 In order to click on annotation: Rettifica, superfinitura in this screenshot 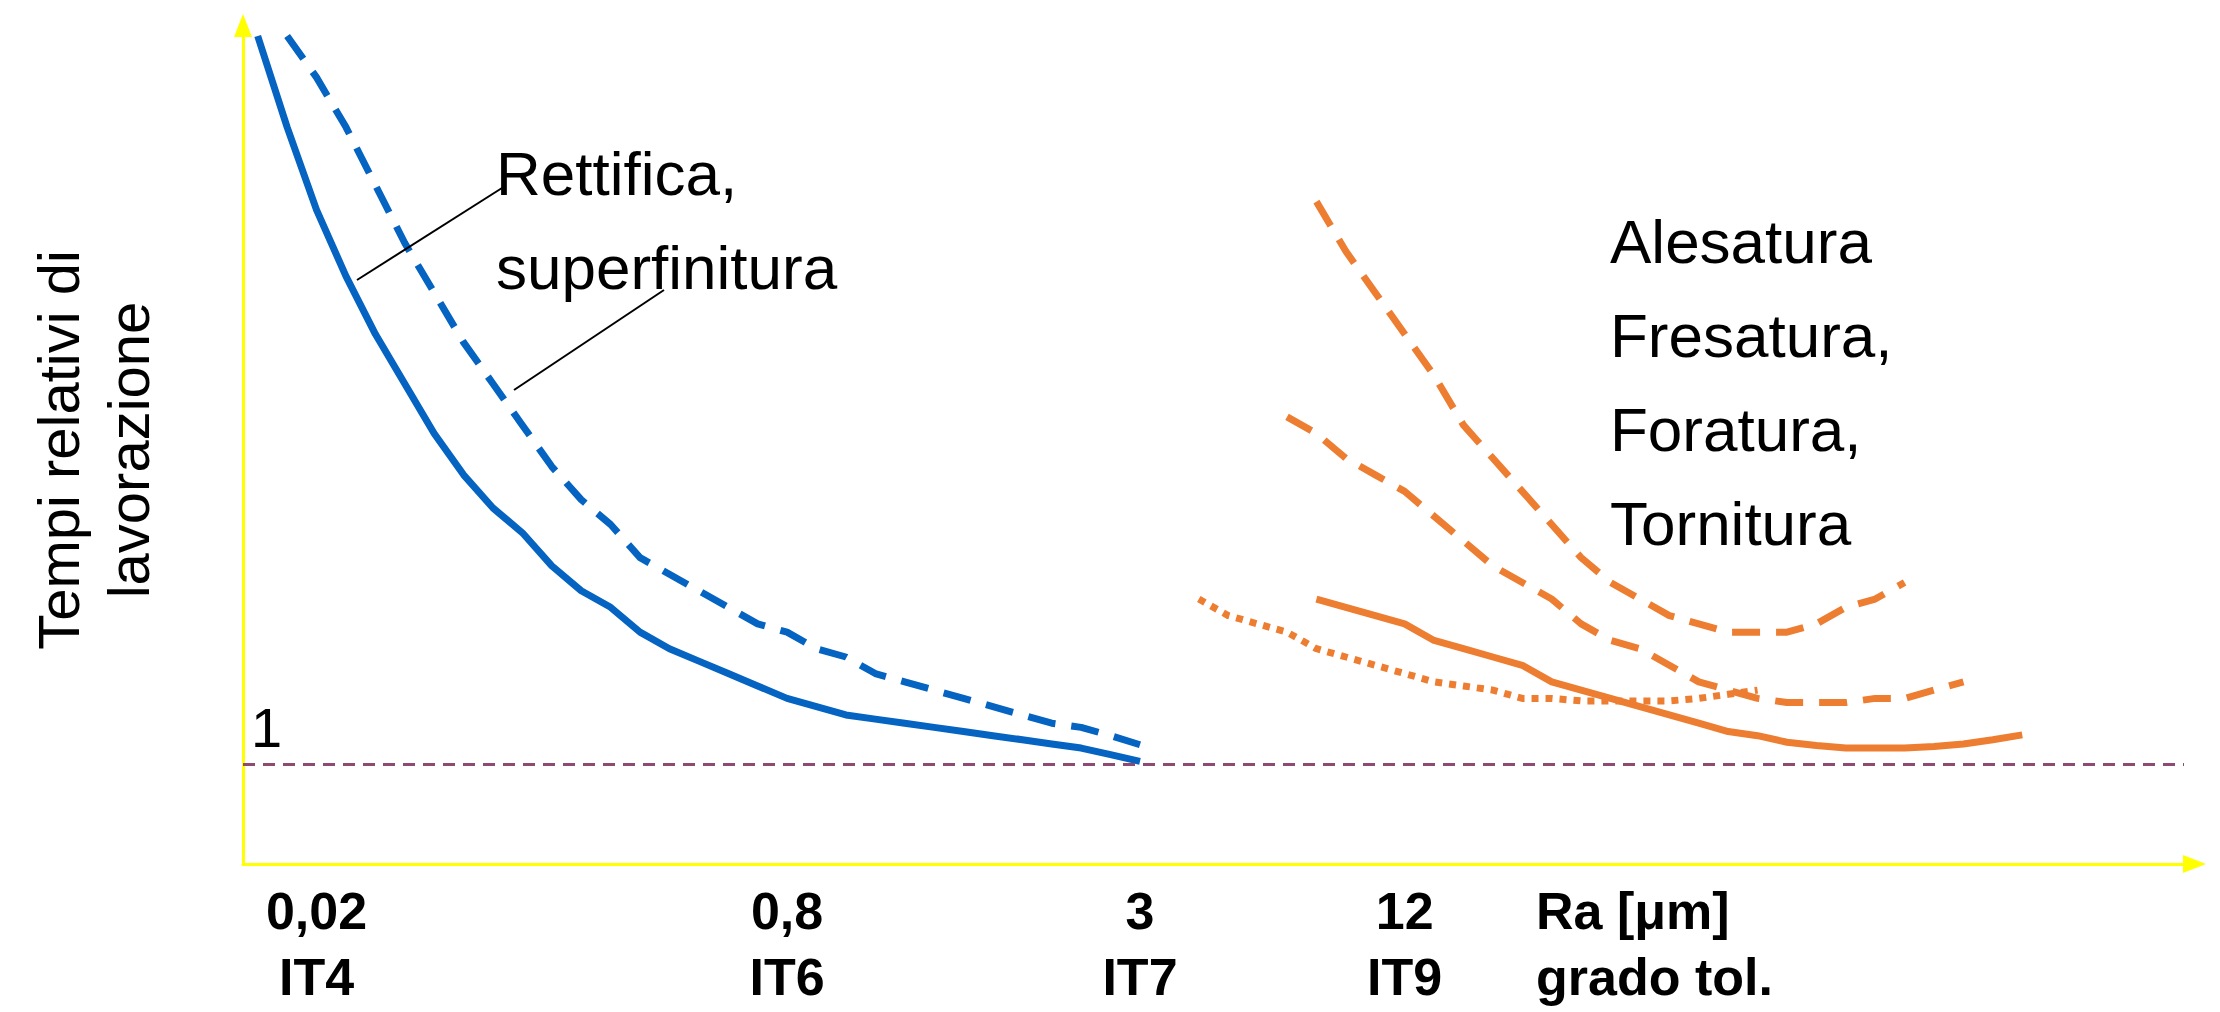, I will do `click(667, 220)`.